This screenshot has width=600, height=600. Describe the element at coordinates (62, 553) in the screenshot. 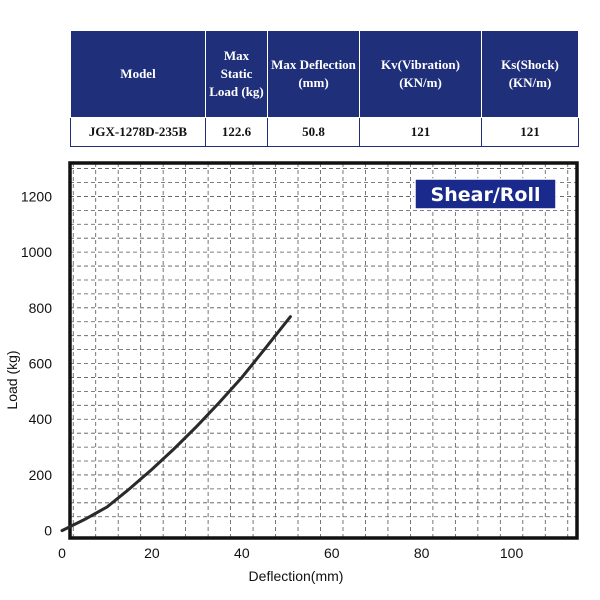

I see `x-tick-label: 0` at that location.